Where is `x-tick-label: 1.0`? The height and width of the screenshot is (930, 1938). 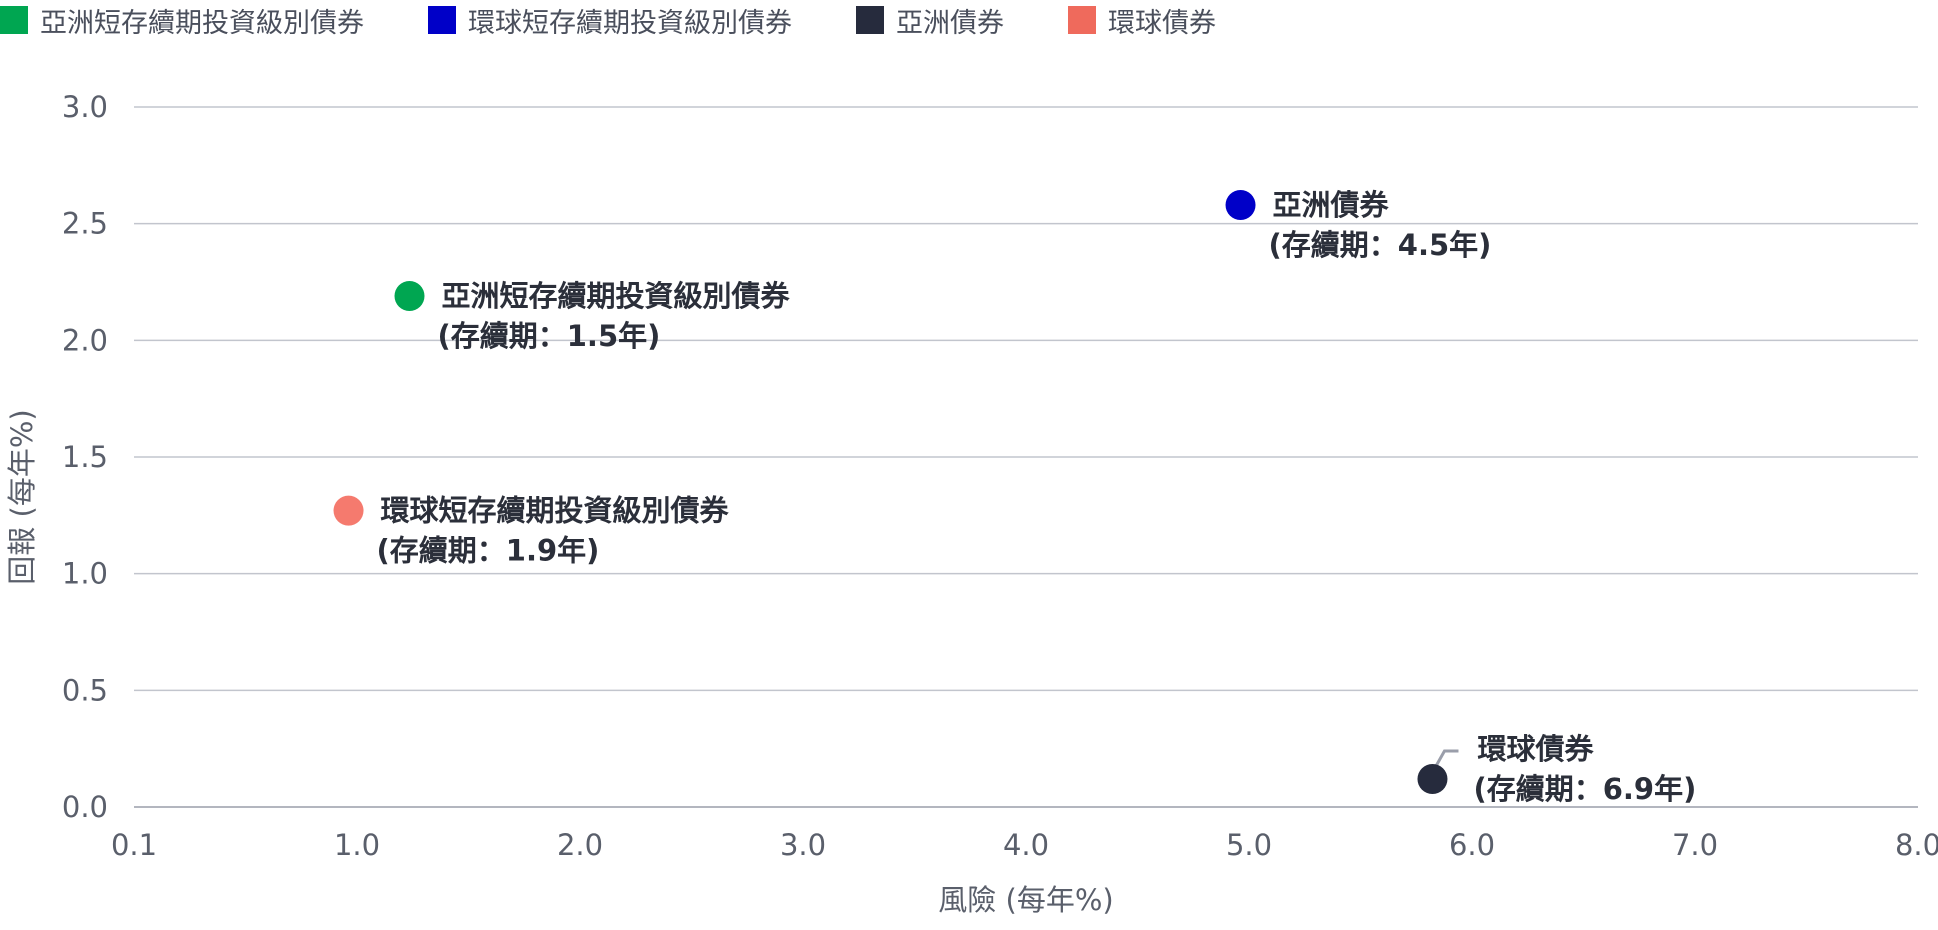 x-tick-label: 1.0 is located at coordinates (357, 845).